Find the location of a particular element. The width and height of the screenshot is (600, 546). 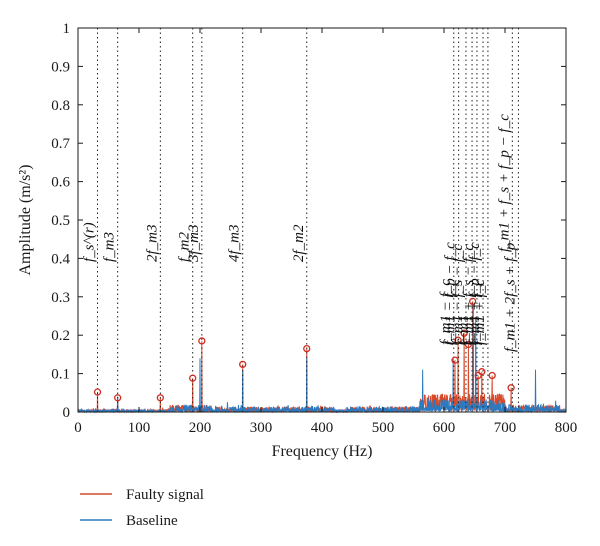

y-tick-label: 0.9 is located at coordinates (60, 67).